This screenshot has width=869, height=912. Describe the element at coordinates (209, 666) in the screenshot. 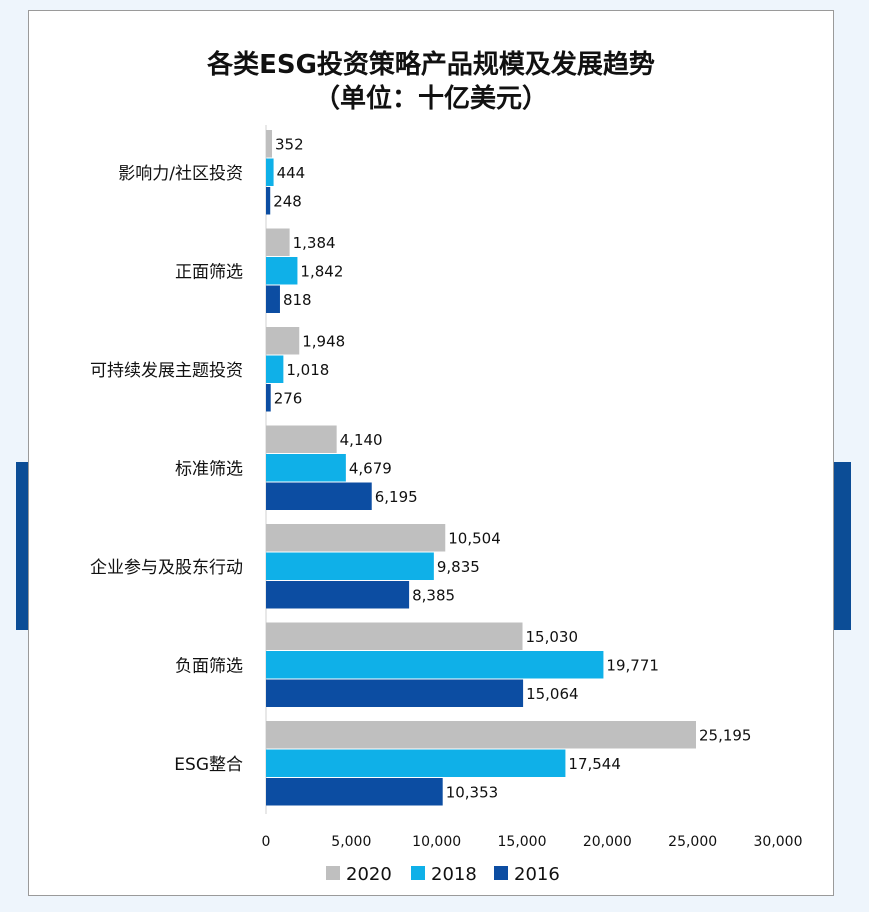

I see `category-label: 负面筛选` at that location.